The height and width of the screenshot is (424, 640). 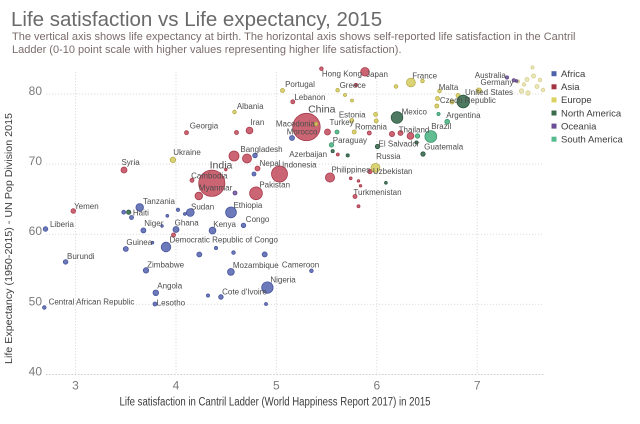 I want to click on svg-text: 3, so click(x=75, y=386).